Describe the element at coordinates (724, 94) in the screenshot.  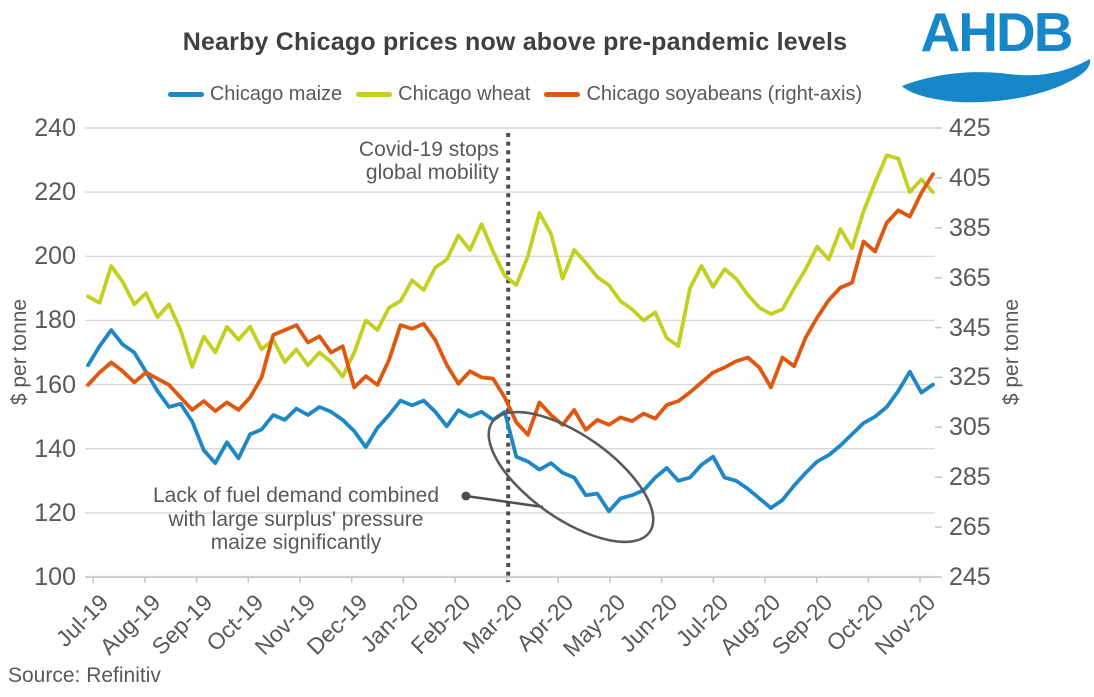
I see `legend-label-soyabeans: Chicago soyabeans (right-axis)` at that location.